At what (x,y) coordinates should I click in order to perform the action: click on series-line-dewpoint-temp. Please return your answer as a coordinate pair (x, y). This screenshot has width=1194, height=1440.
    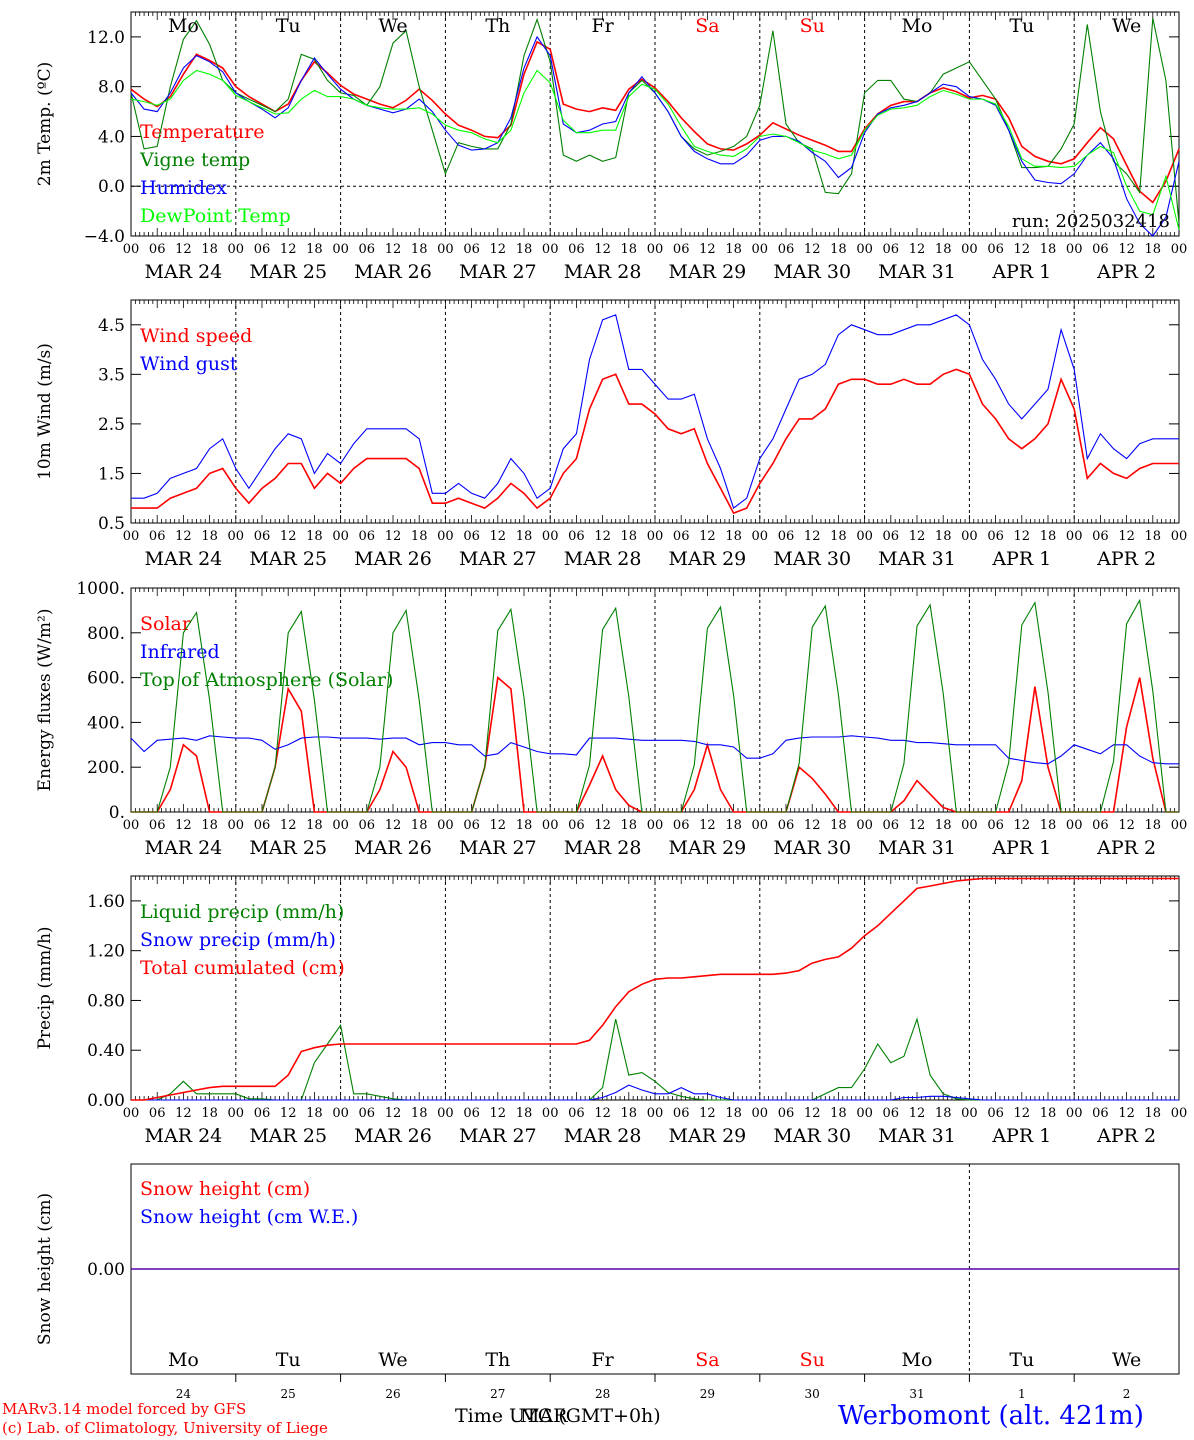
    Looking at the image, I should click on (655, 149).